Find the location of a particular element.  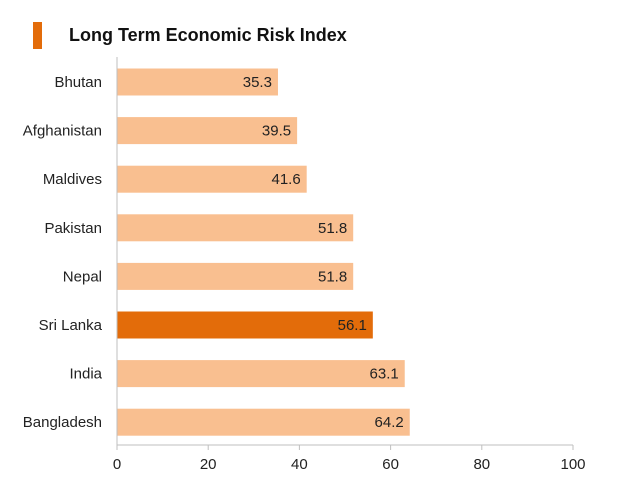

category-label-bhutan: Bhutan is located at coordinates (78, 82).